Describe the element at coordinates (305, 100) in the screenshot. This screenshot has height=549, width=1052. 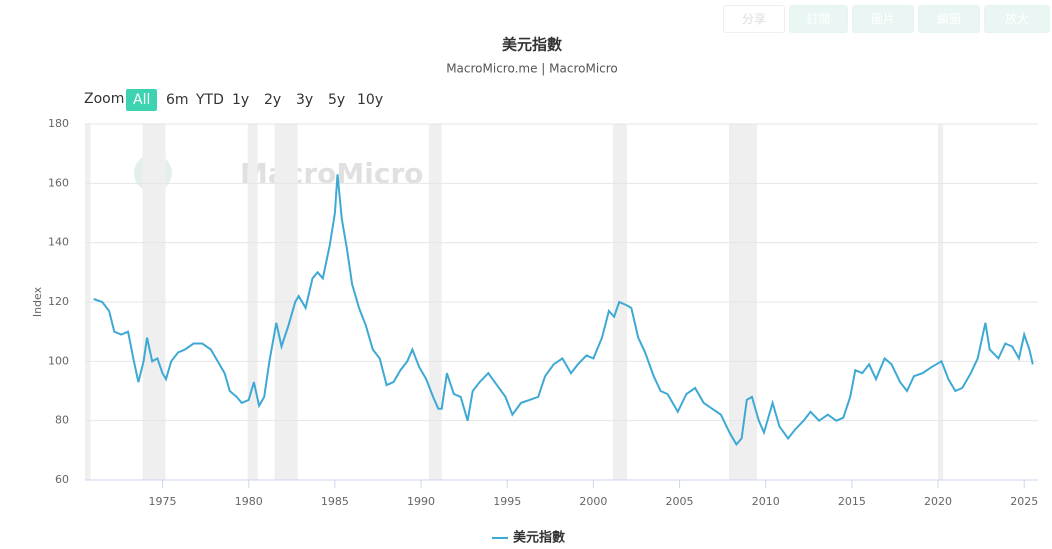
I see `zoom-button: 3y` at that location.